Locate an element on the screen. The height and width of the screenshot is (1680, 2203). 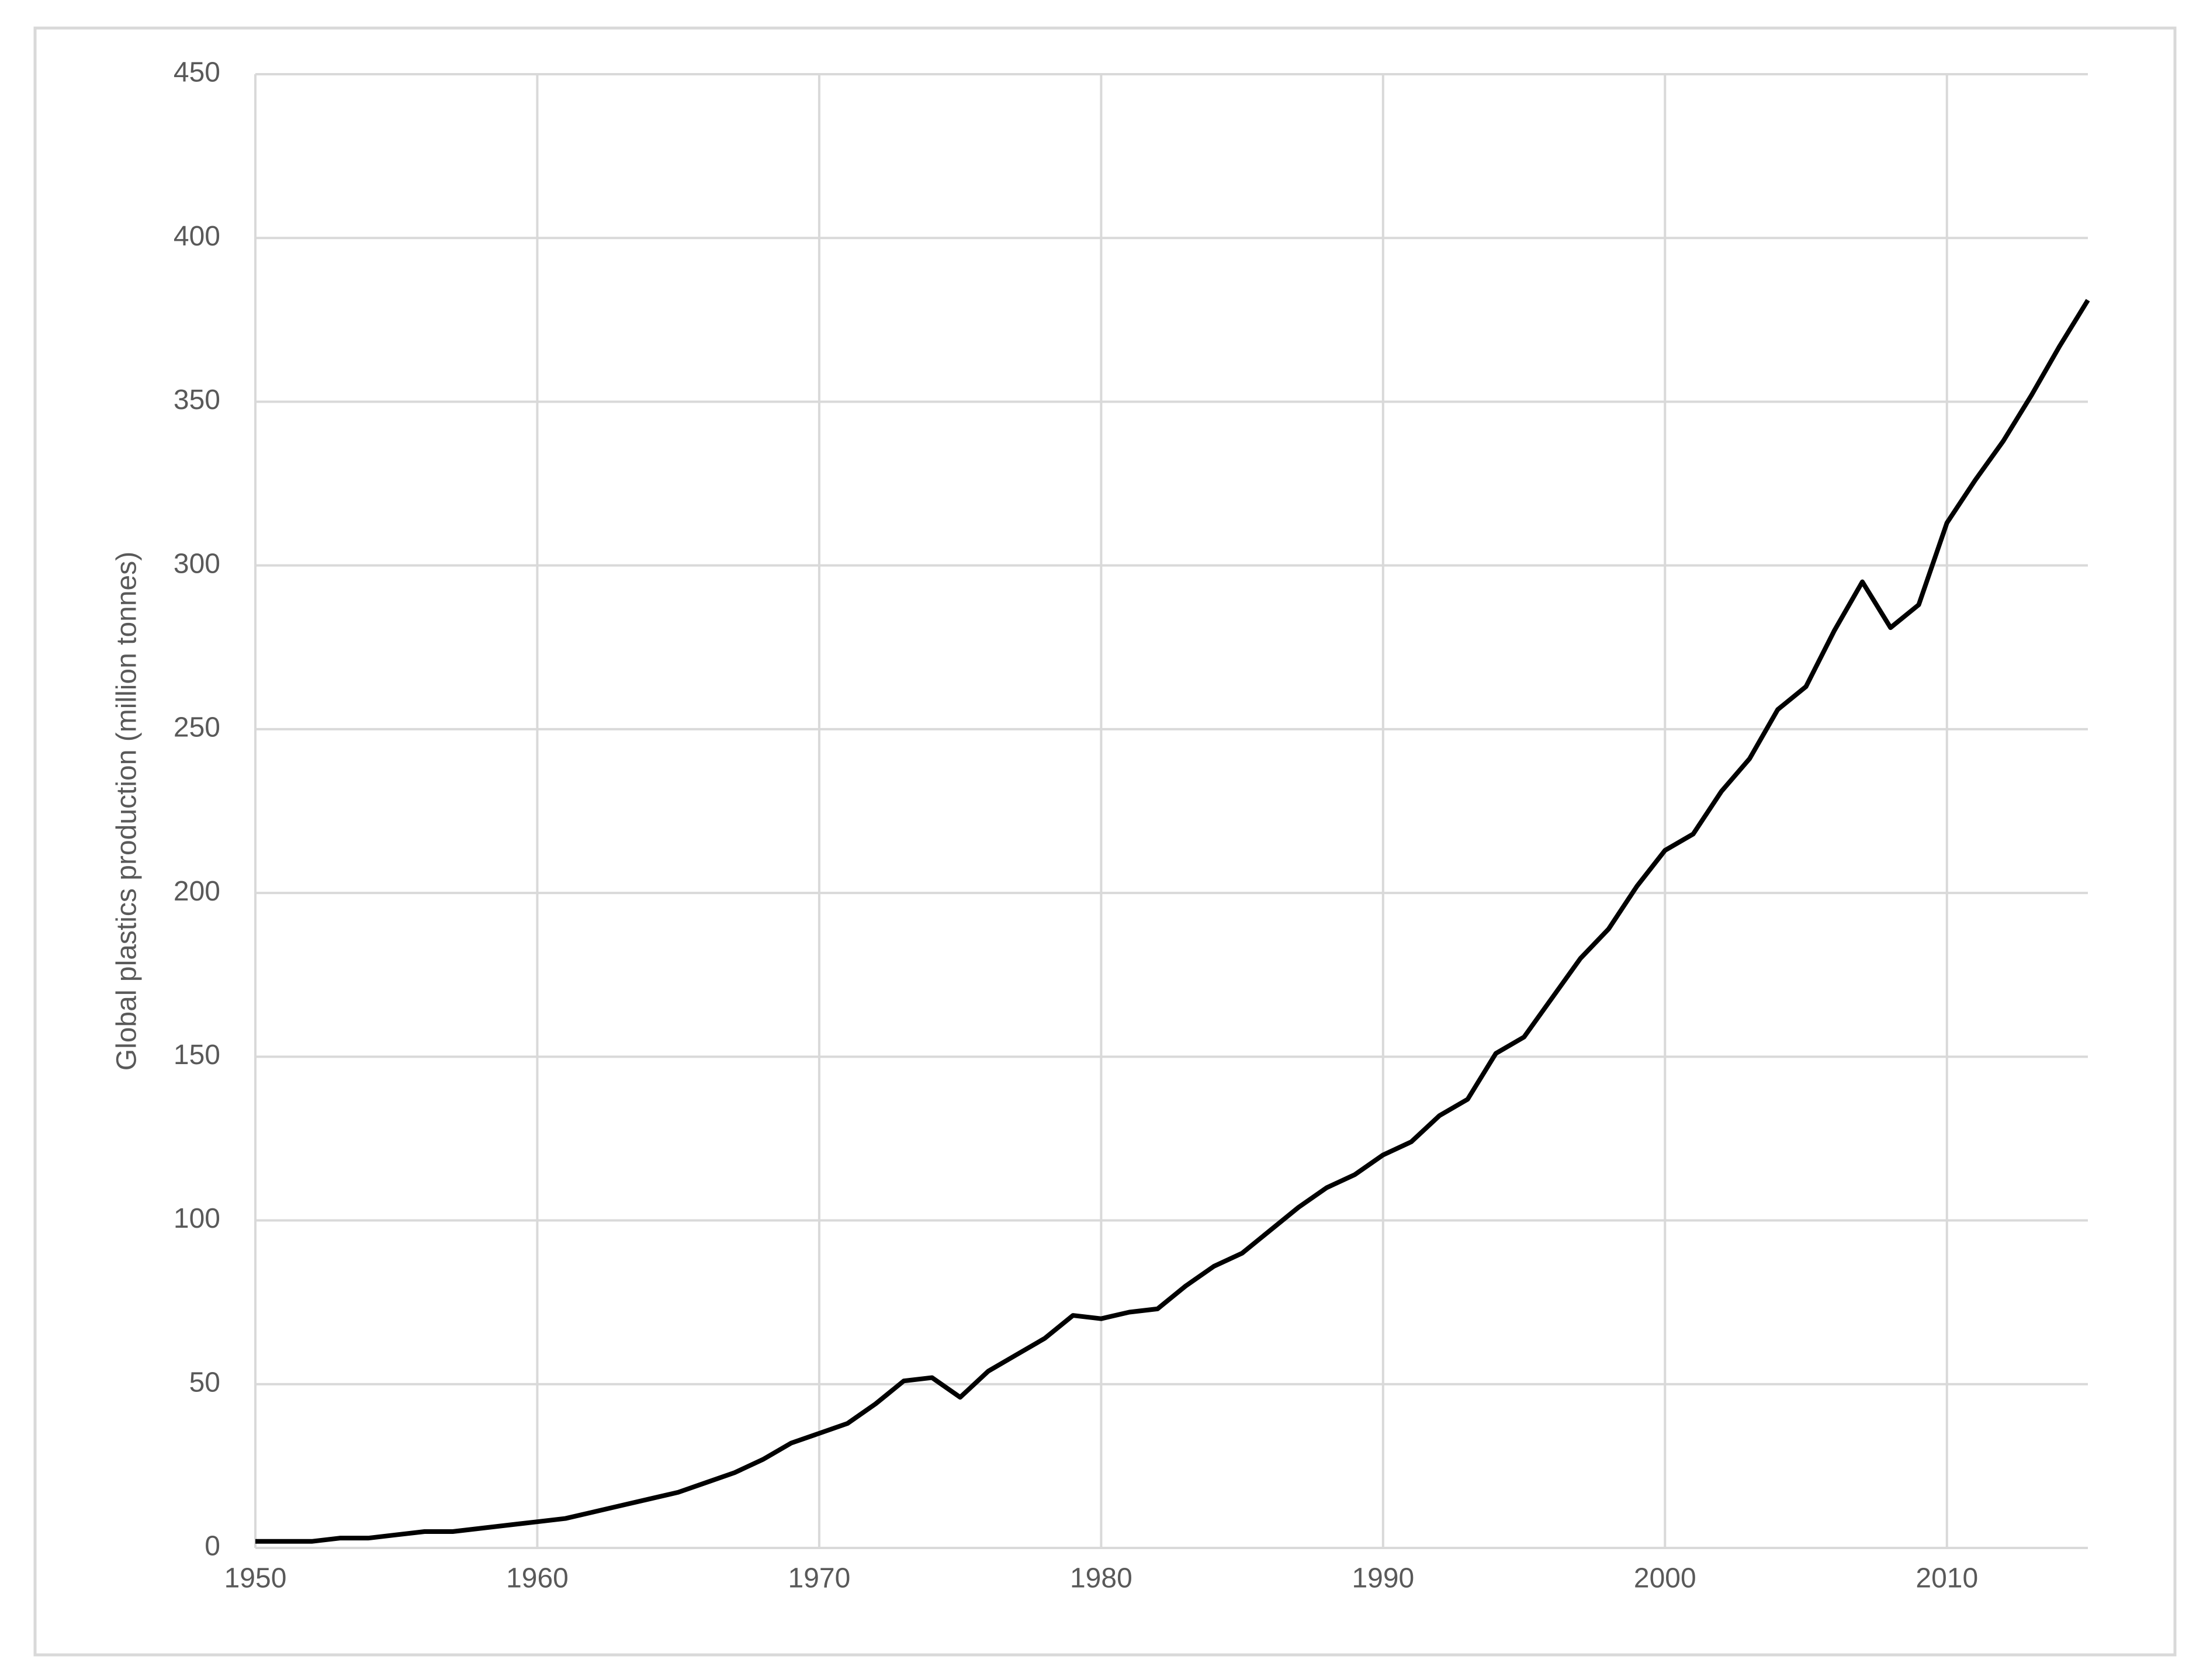
y-tick-label: 250 is located at coordinates (197, 727).